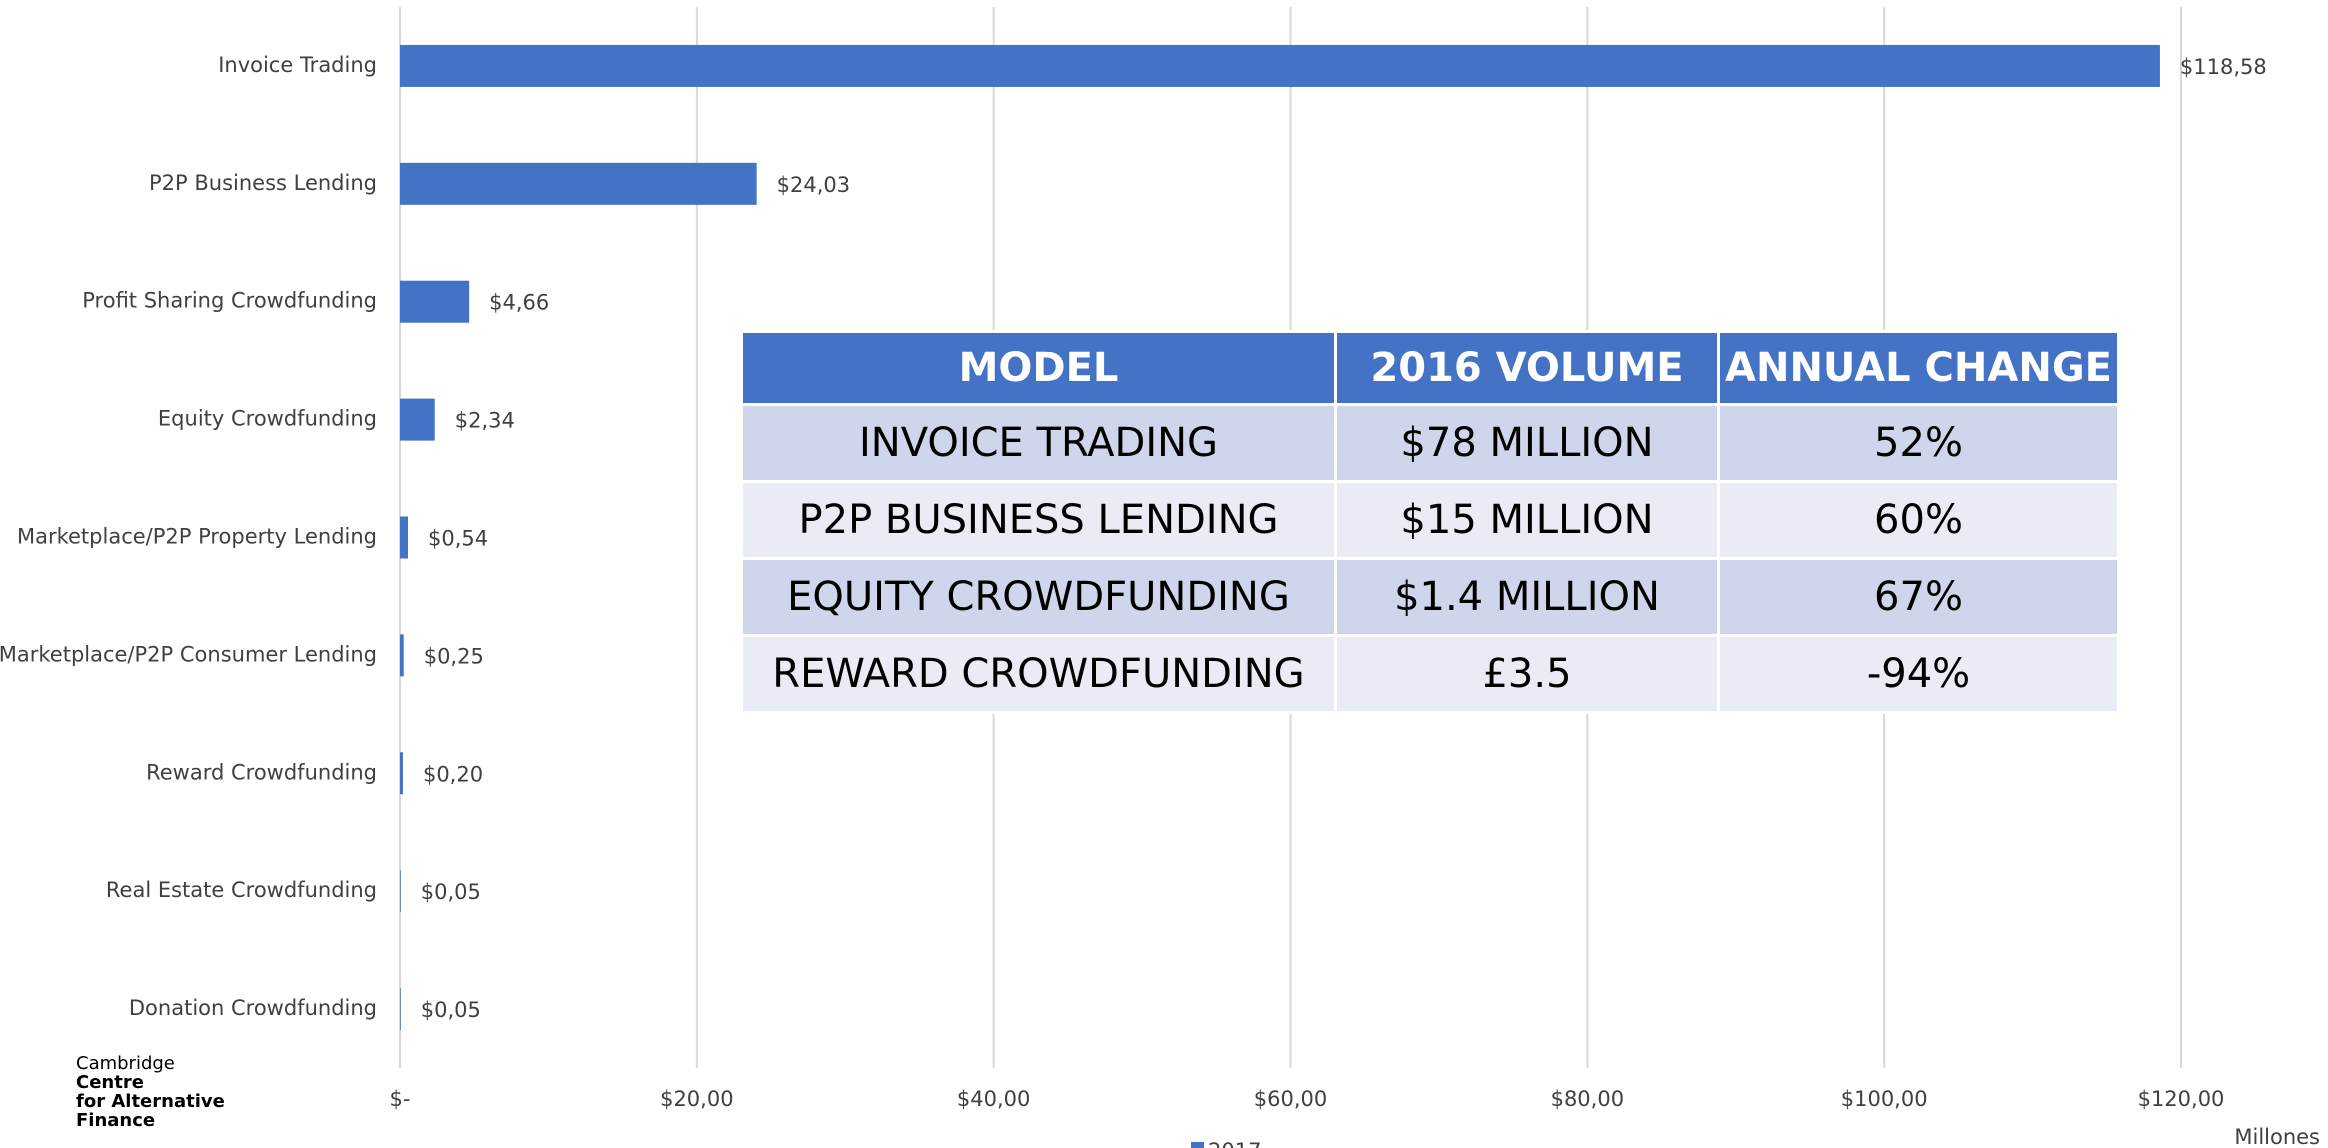 The height and width of the screenshot is (1148, 2328). I want to click on x-tick-label: $40,00, so click(993, 1099).